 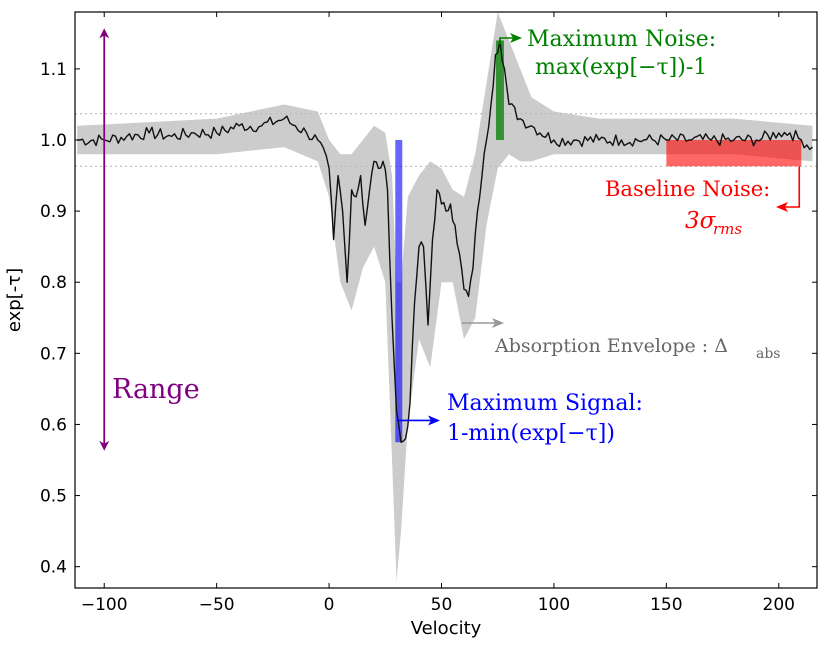 I want to click on y-axis-label: exp[-τ], so click(x=14, y=300).